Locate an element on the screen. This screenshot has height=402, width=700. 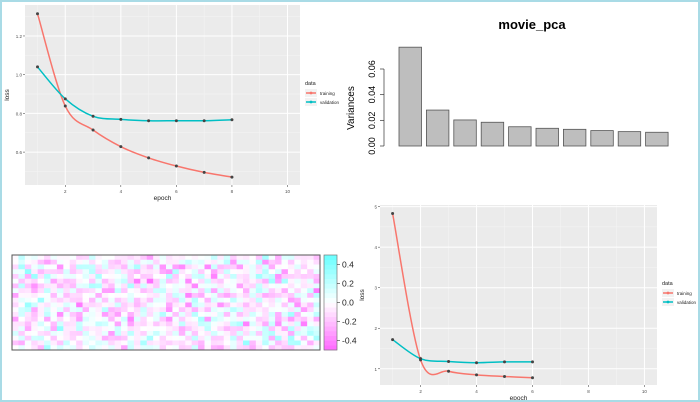
y-tick-label: 1.2 is located at coordinates (19, 36).